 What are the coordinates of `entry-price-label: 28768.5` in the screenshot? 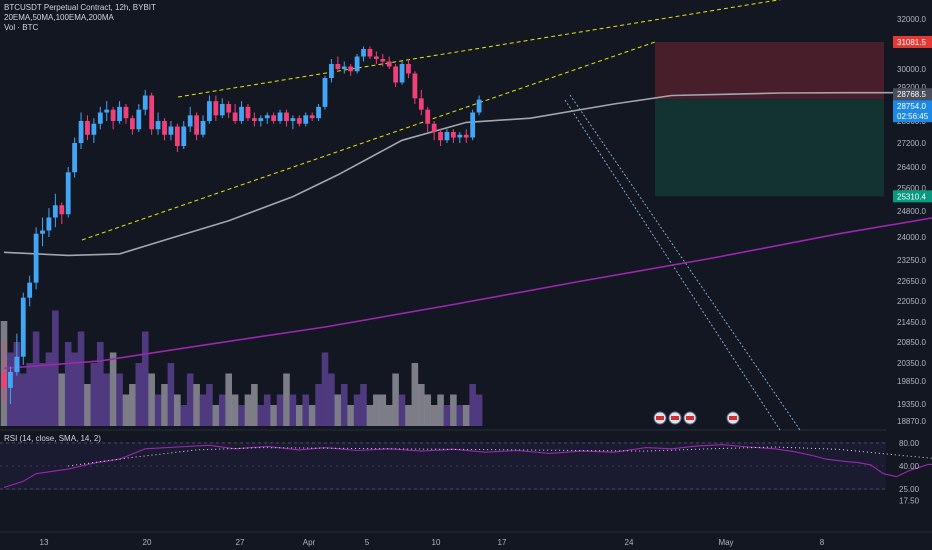 It's located at (912, 94).